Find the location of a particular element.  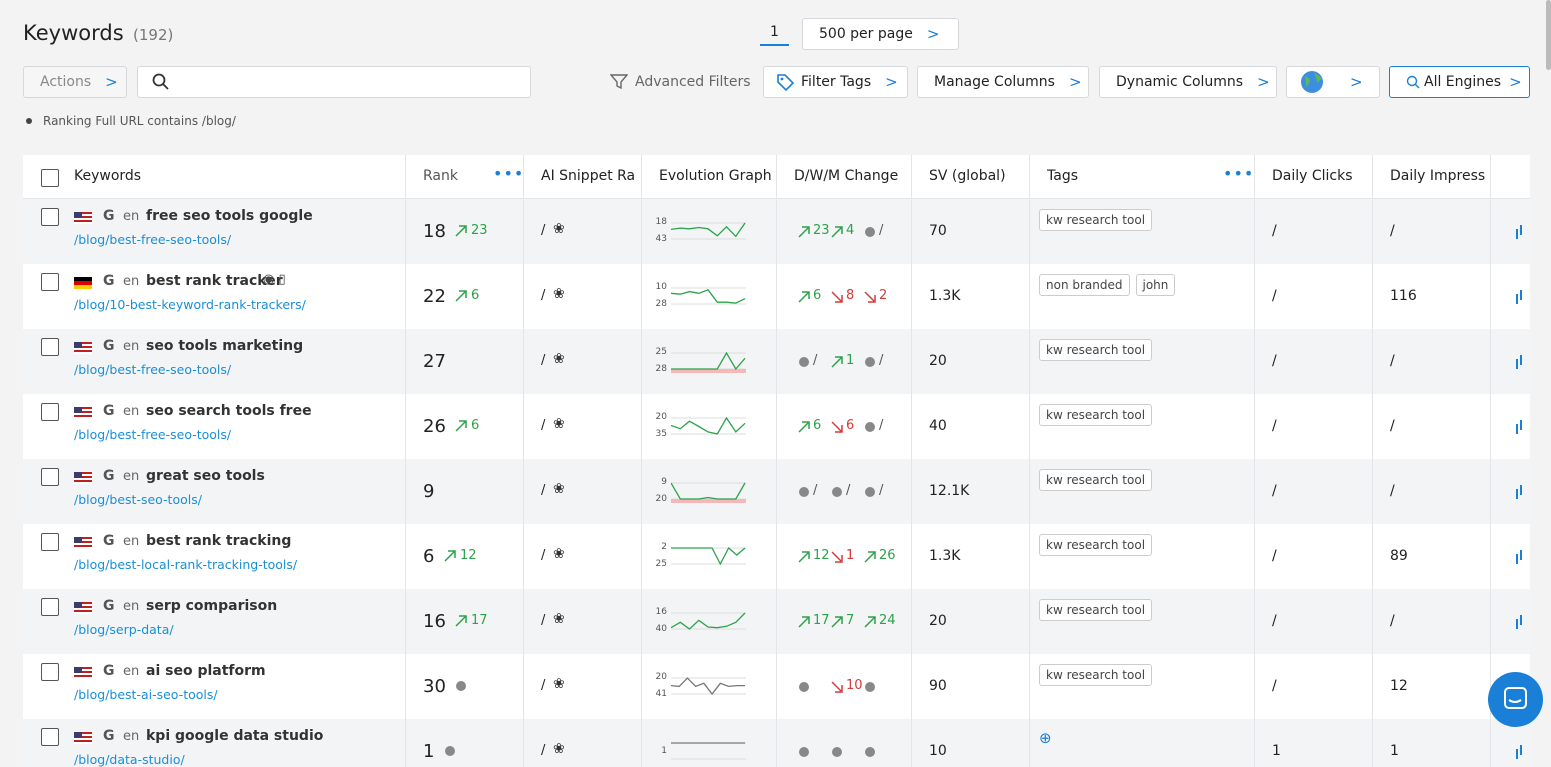

keyword: kpi google data studio is located at coordinates (235, 736).